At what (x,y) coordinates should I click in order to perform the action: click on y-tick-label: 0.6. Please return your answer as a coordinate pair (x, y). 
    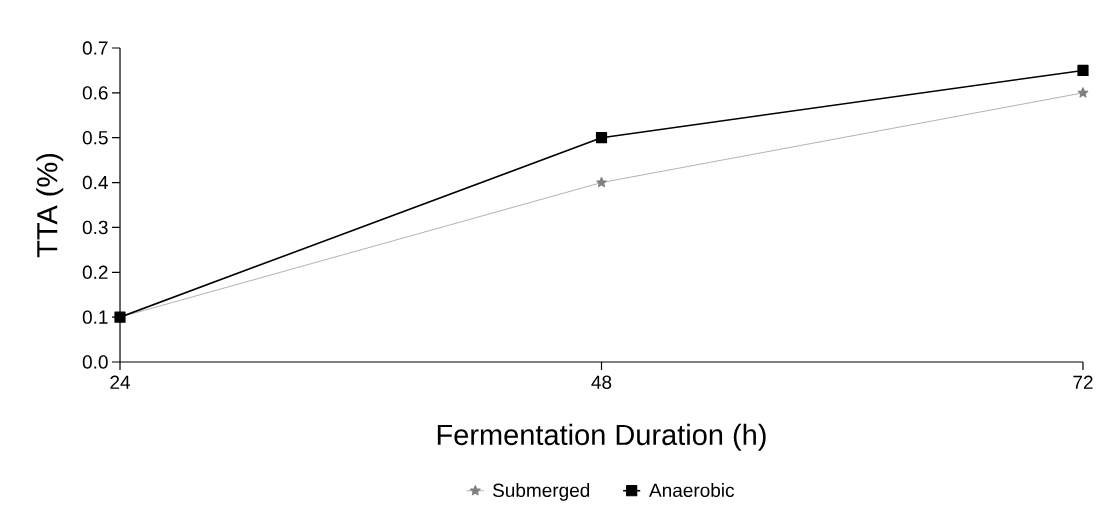
    Looking at the image, I should click on (95, 93).